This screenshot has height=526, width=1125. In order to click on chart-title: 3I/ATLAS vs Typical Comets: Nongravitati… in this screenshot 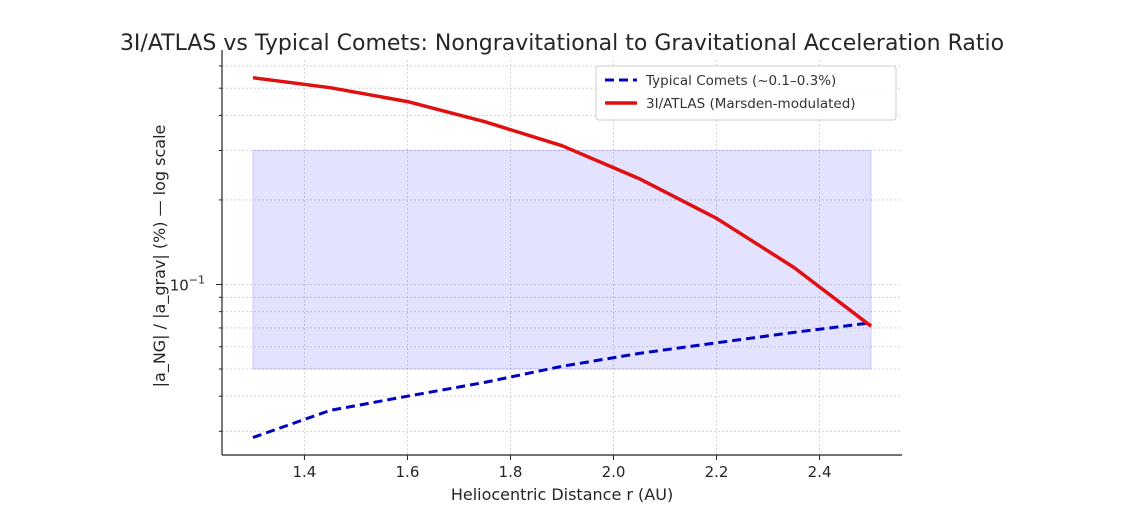, I will do `click(562, 43)`.